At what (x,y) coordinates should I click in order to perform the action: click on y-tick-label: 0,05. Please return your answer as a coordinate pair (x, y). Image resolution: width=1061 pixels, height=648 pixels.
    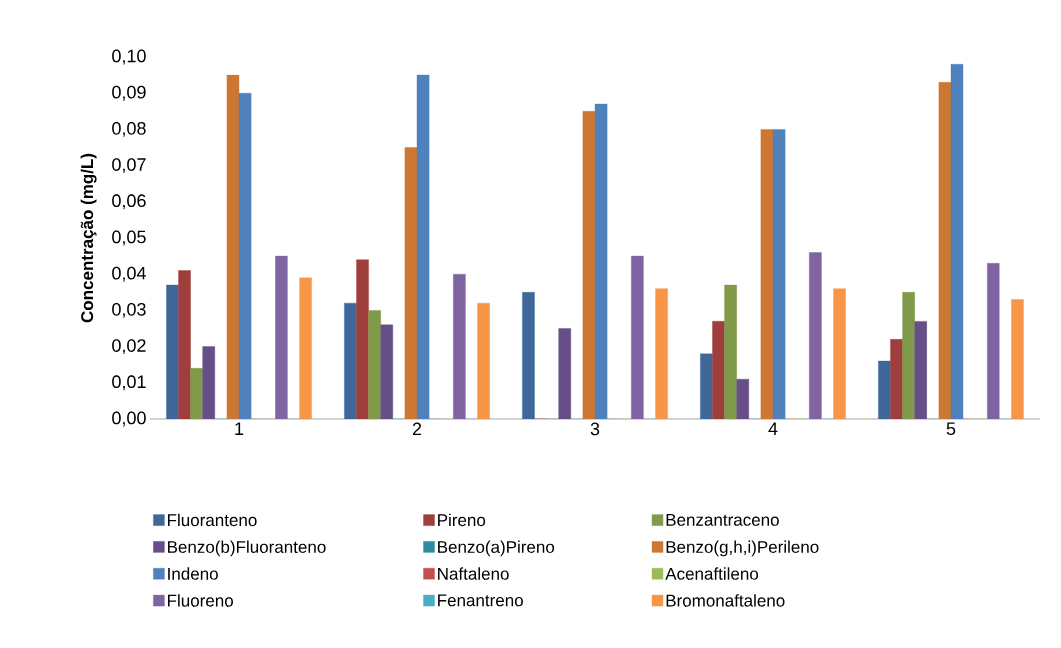
    Looking at the image, I should click on (129, 238).